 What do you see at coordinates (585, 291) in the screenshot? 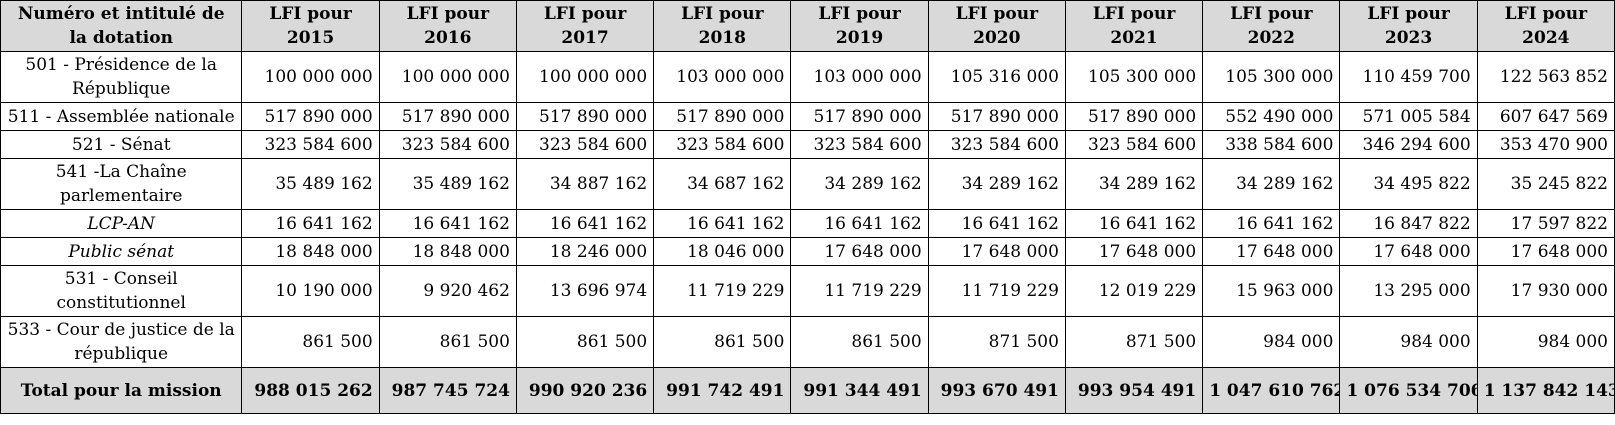
I see `value-cell: 13 696 974` at bounding box center [585, 291].